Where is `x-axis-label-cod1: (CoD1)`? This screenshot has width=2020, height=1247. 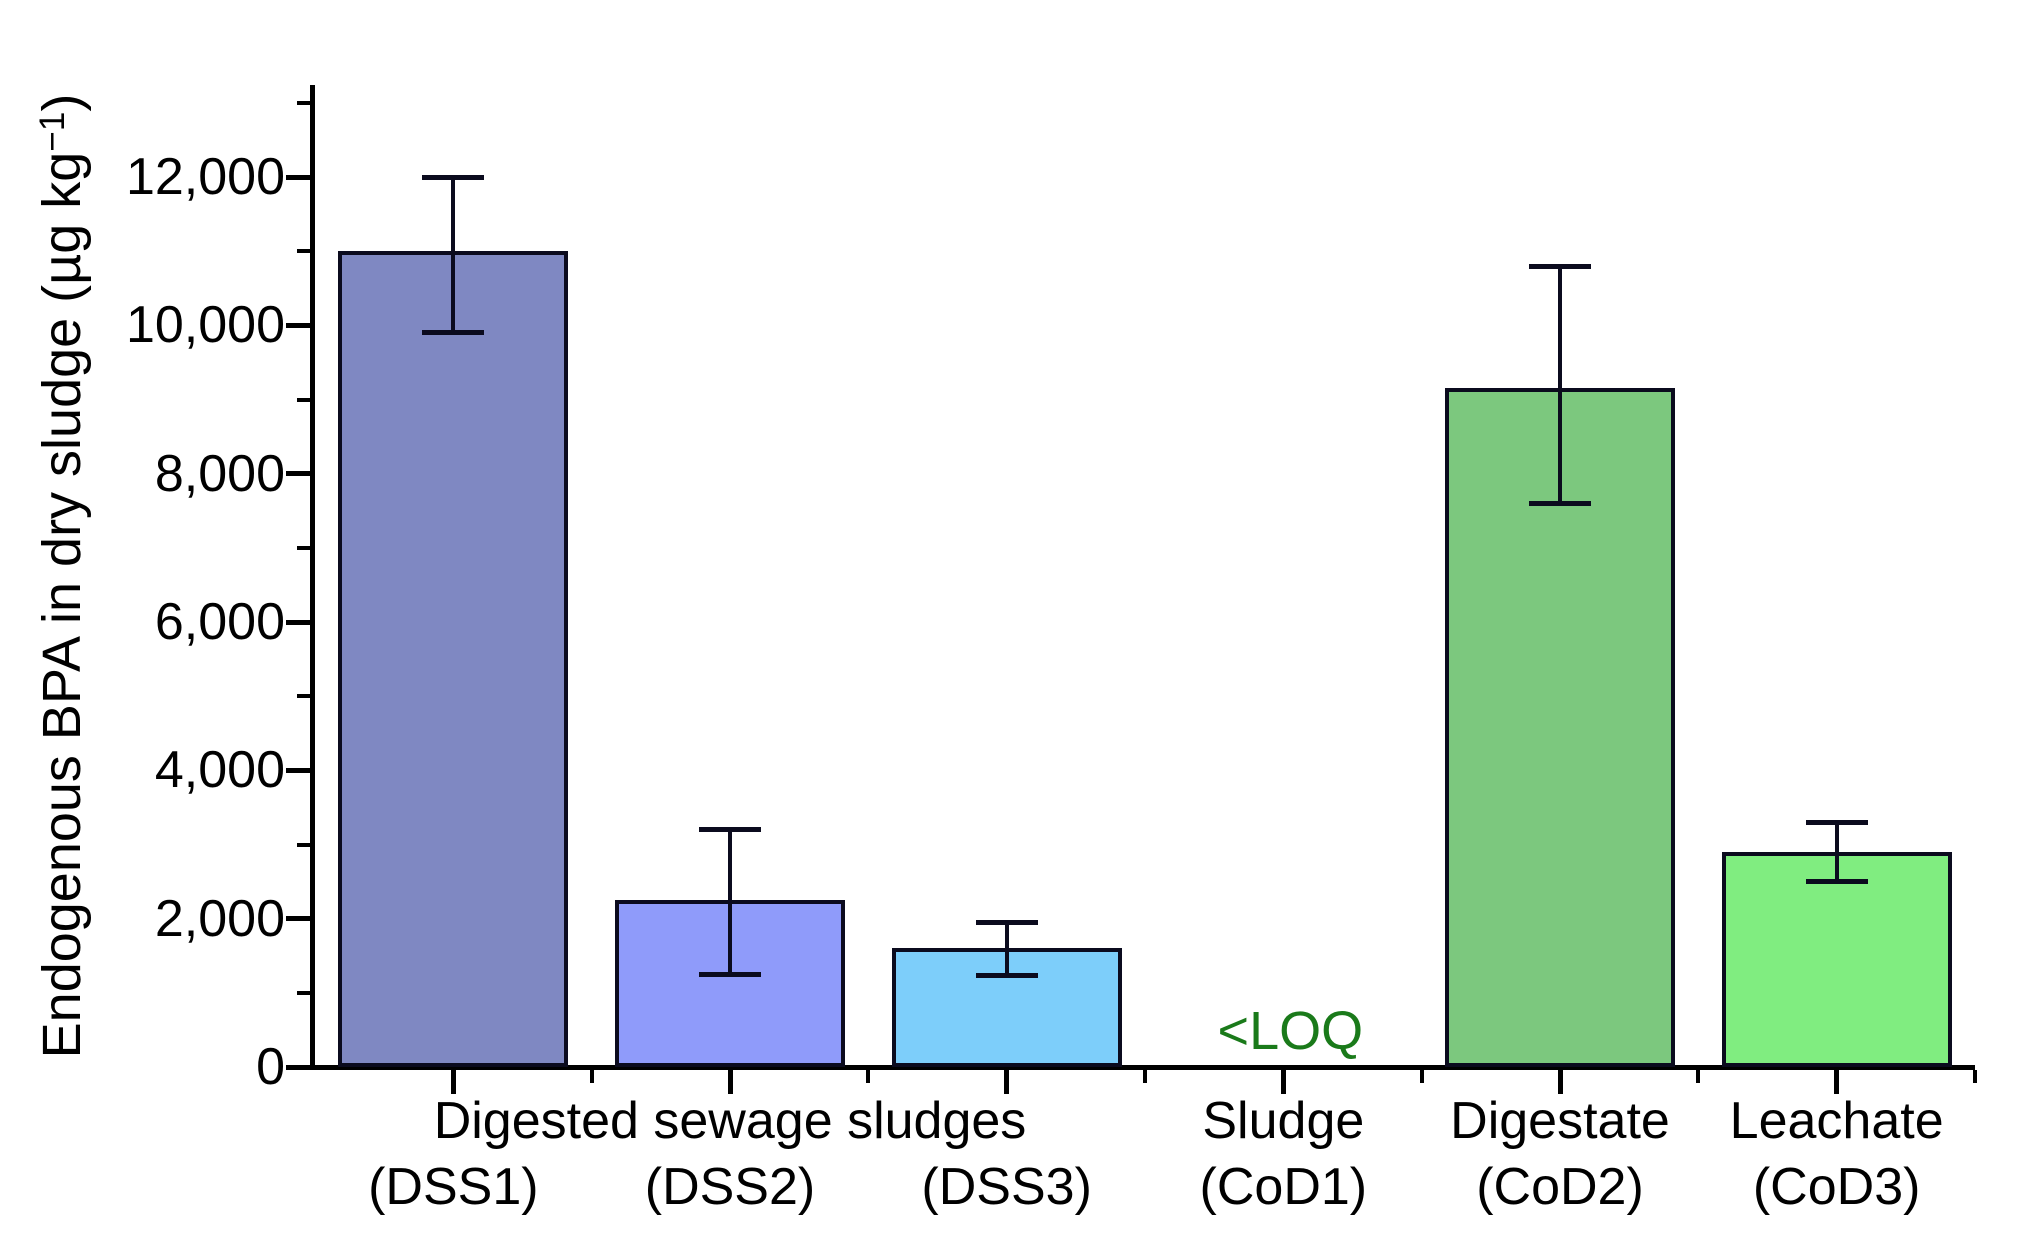 x-axis-label-cod1: (CoD1) is located at coordinates (1283, 1187).